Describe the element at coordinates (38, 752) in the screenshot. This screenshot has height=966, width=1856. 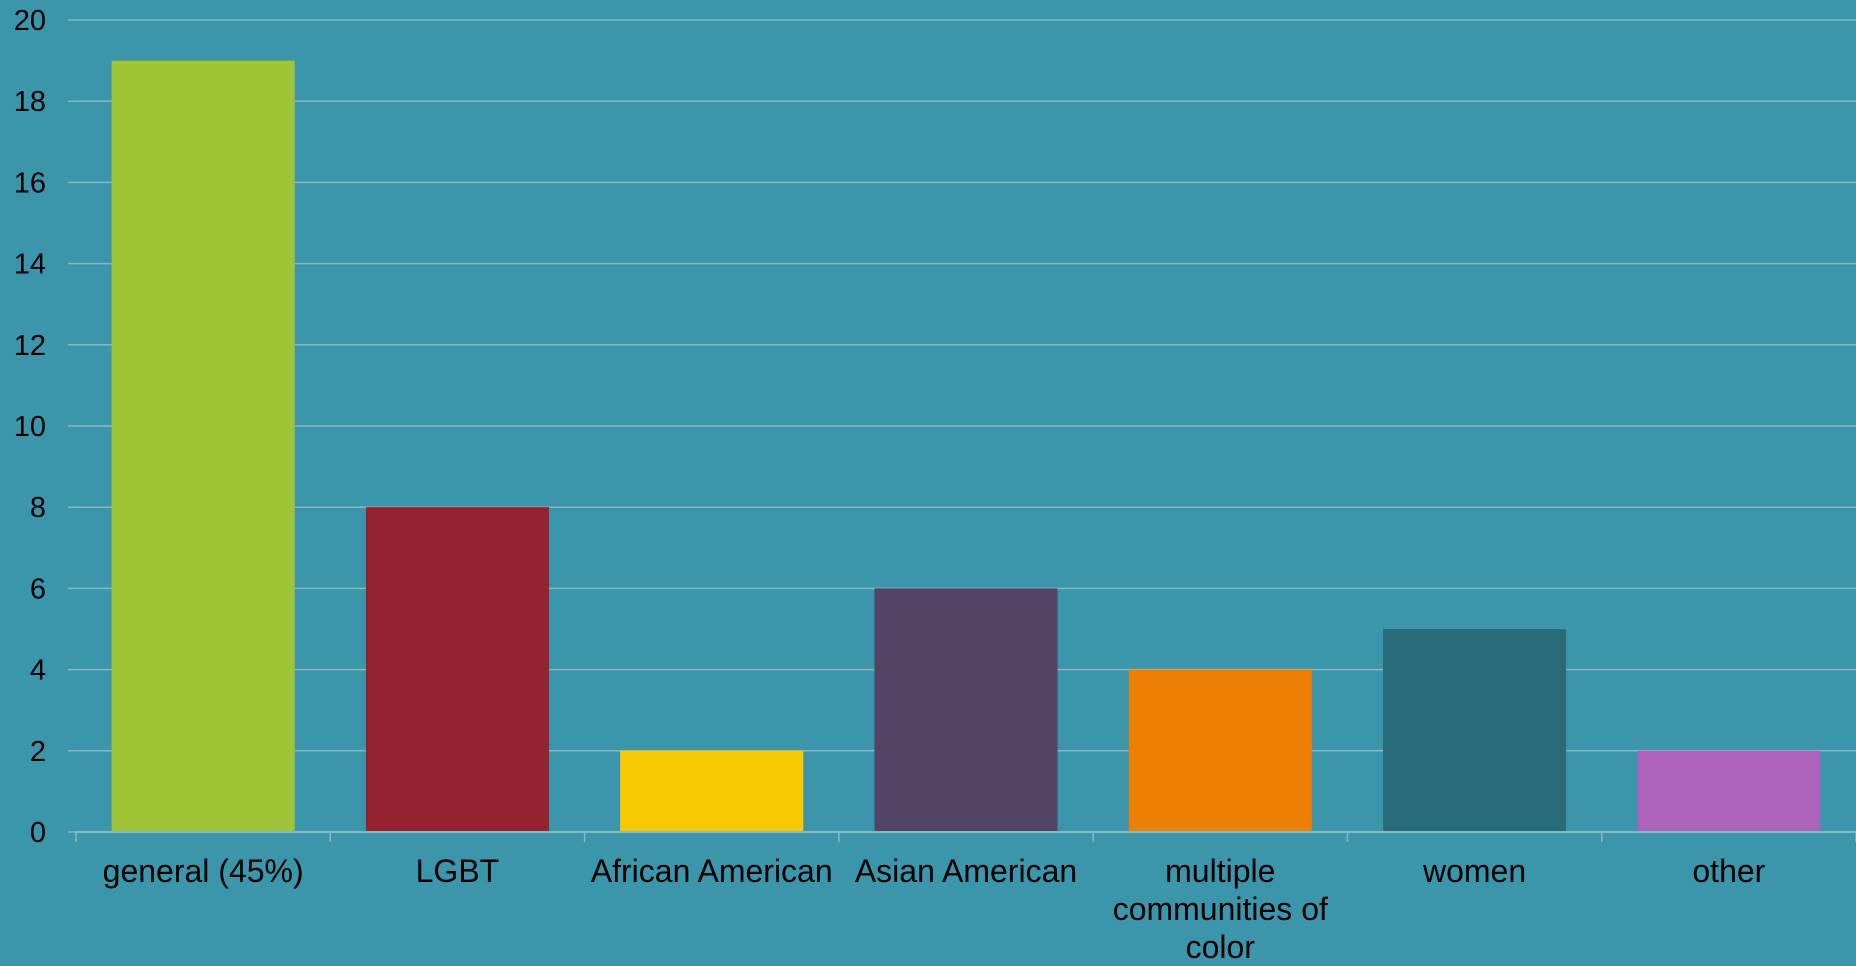
I see `y-tick-label: 2` at that location.